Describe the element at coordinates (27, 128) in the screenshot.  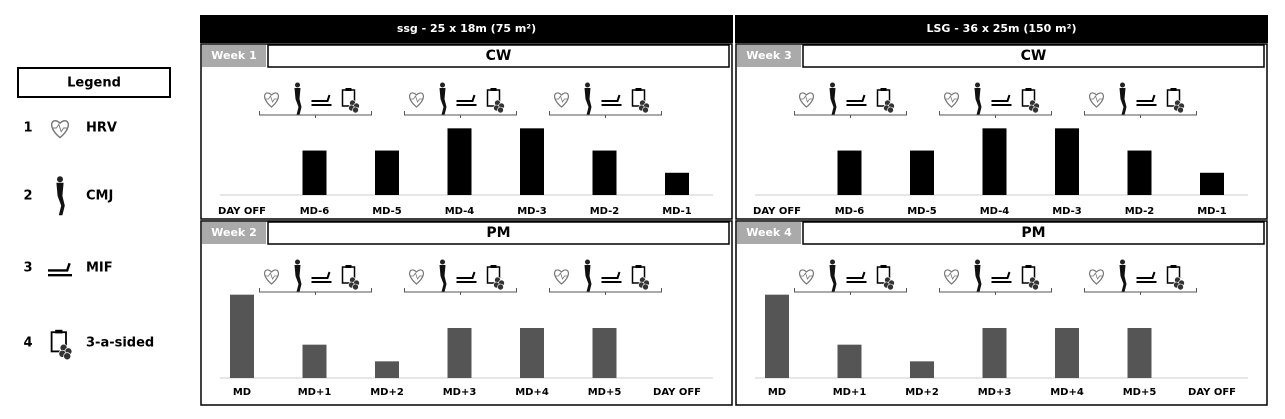
I see `legend-number: 1` at that location.